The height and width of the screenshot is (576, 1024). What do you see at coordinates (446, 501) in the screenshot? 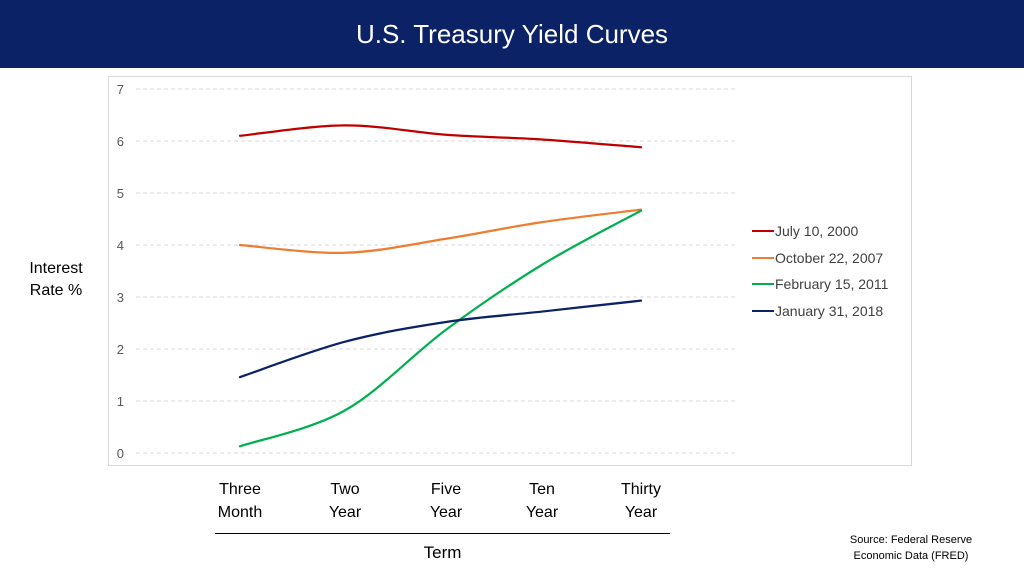
I see `x-tick-label: Five Year` at bounding box center [446, 501].